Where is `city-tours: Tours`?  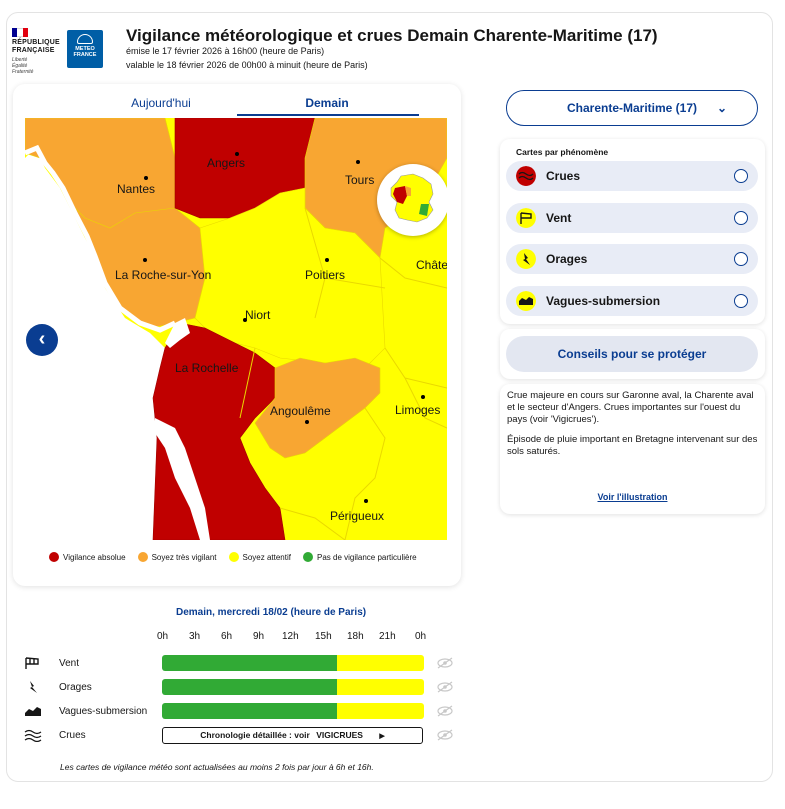 city-tours: Tours is located at coordinates (360, 180).